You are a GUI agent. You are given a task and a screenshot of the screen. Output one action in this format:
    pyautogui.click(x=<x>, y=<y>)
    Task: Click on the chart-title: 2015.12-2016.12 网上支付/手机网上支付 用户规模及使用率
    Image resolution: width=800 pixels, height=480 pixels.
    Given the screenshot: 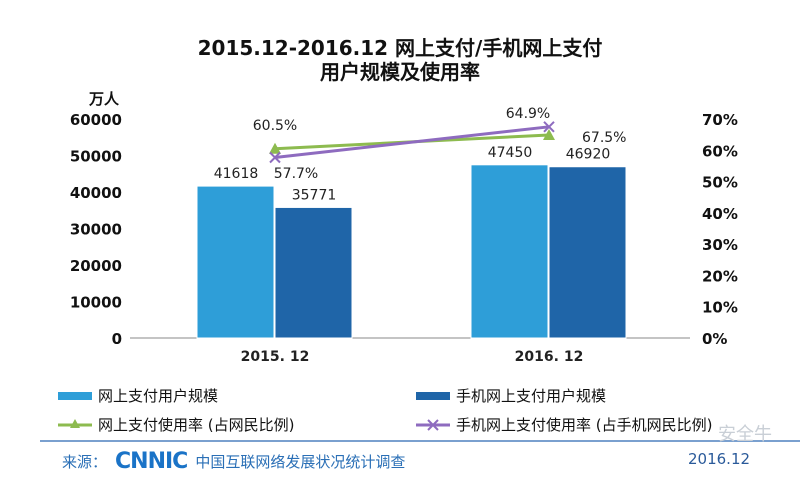 What is the action you would take?
    pyautogui.click(x=400, y=60)
    